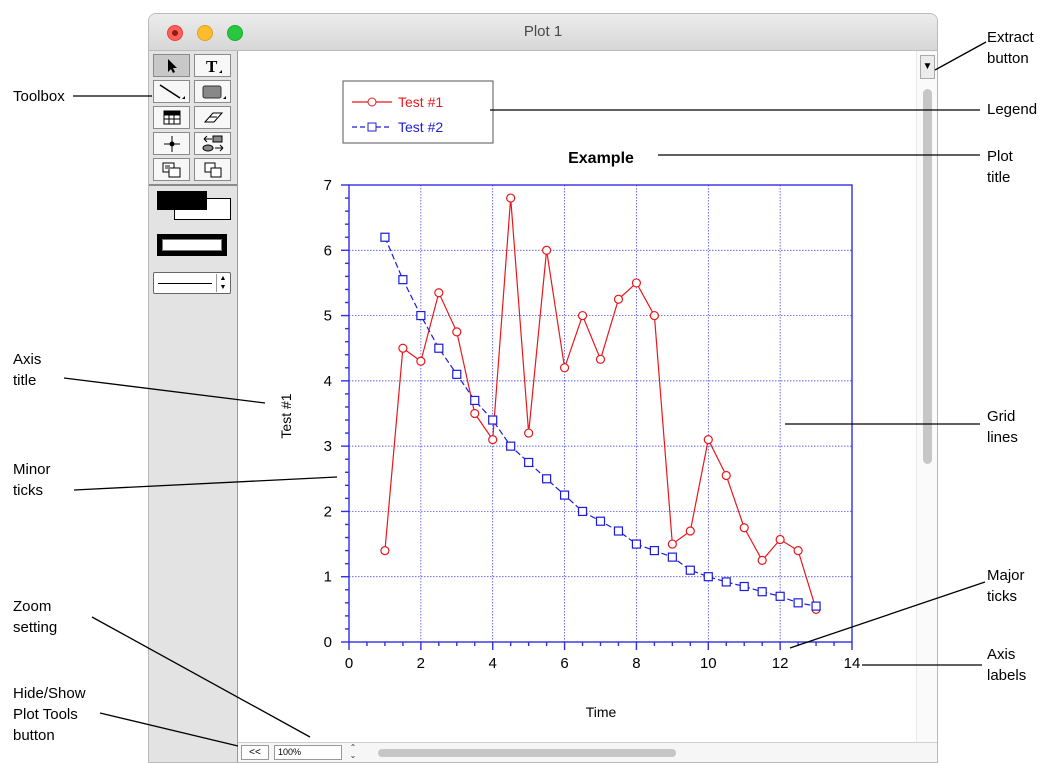 The width and height of the screenshot is (1063, 763). What do you see at coordinates (349, 663) in the screenshot?
I see `x-tick-label: 0` at bounding box center [349, 663].